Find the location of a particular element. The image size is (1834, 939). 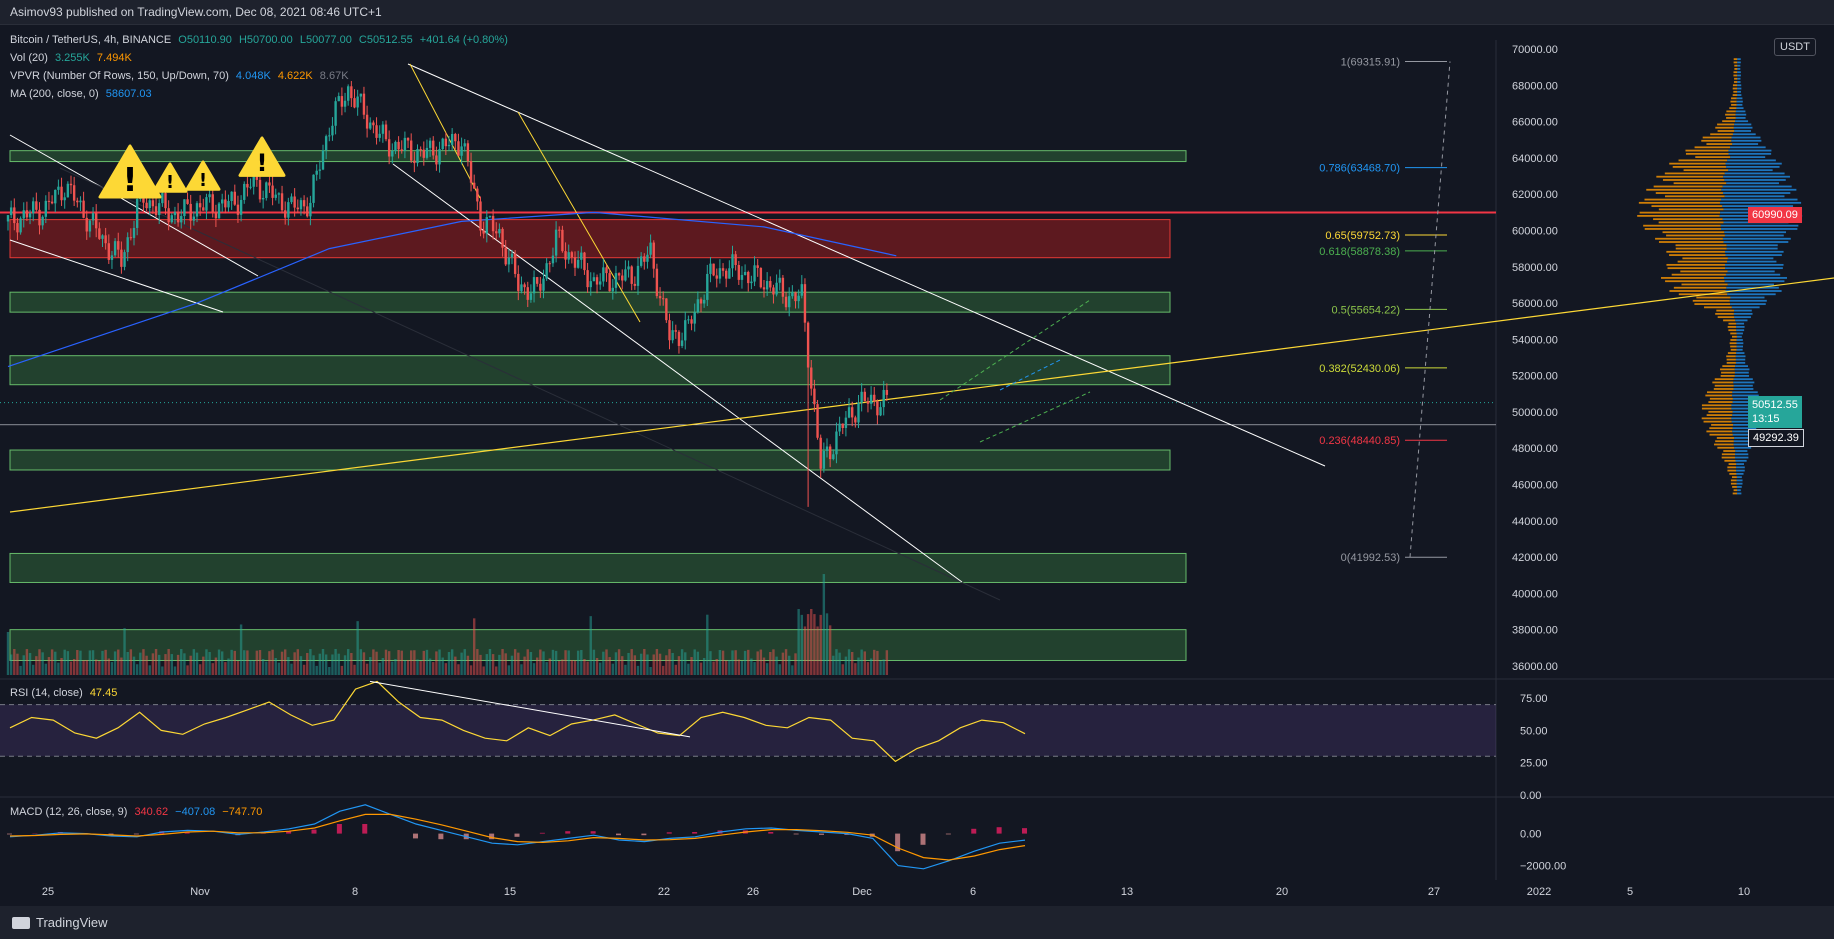

warning-icon is located at coordinates (130, 171).